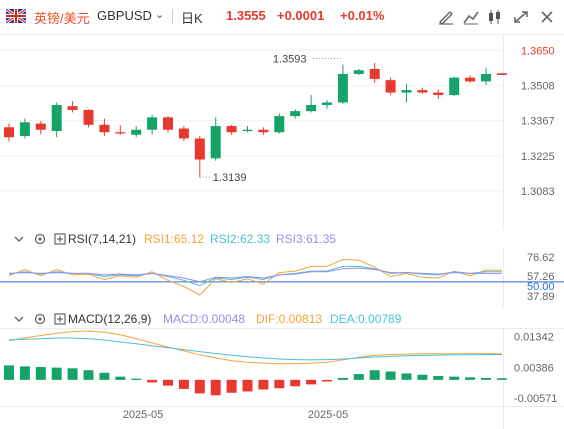 The image size is (564, 429). Describe the element at coordinates (362, 15) in the screenshot. I see `price-change-percent: +0.01%` at that location.